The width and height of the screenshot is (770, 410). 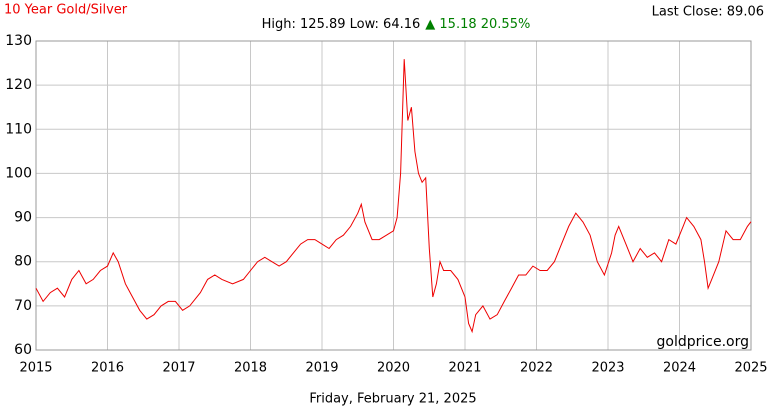 What do you see at coordinates (536, 368) in the screenshot?
I see `x-tick-label: 2022` at bounding box center [536, 368].